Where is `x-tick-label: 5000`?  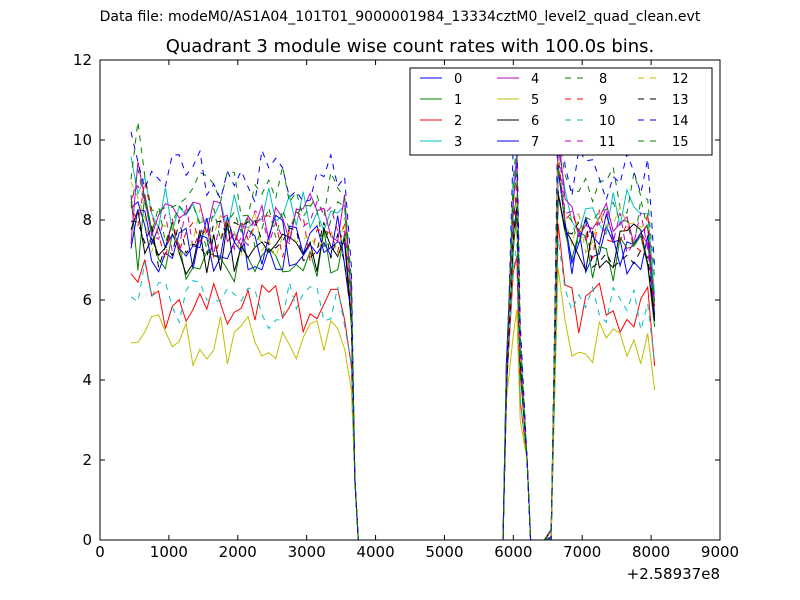
x-tick-label: 5000 is located at coordinates (444, 552).